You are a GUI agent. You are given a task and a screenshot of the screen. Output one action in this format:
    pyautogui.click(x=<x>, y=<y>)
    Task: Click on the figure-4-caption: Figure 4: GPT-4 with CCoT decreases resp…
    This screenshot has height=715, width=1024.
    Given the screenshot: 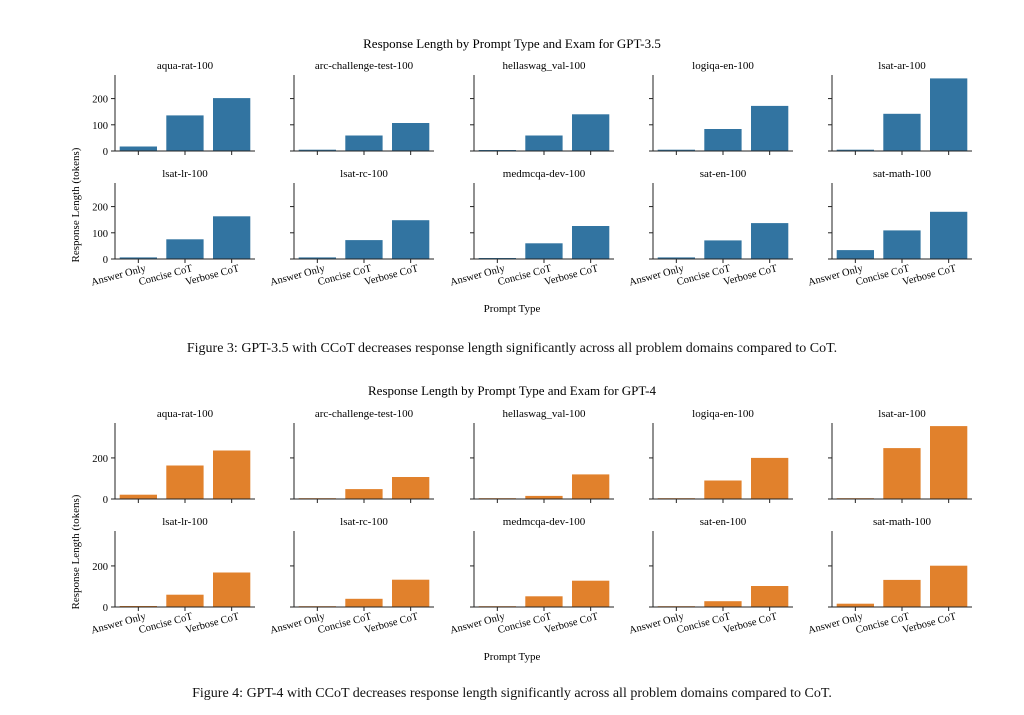 What is the action you would take?
    pyautogui.click(x=512, y=693)
    